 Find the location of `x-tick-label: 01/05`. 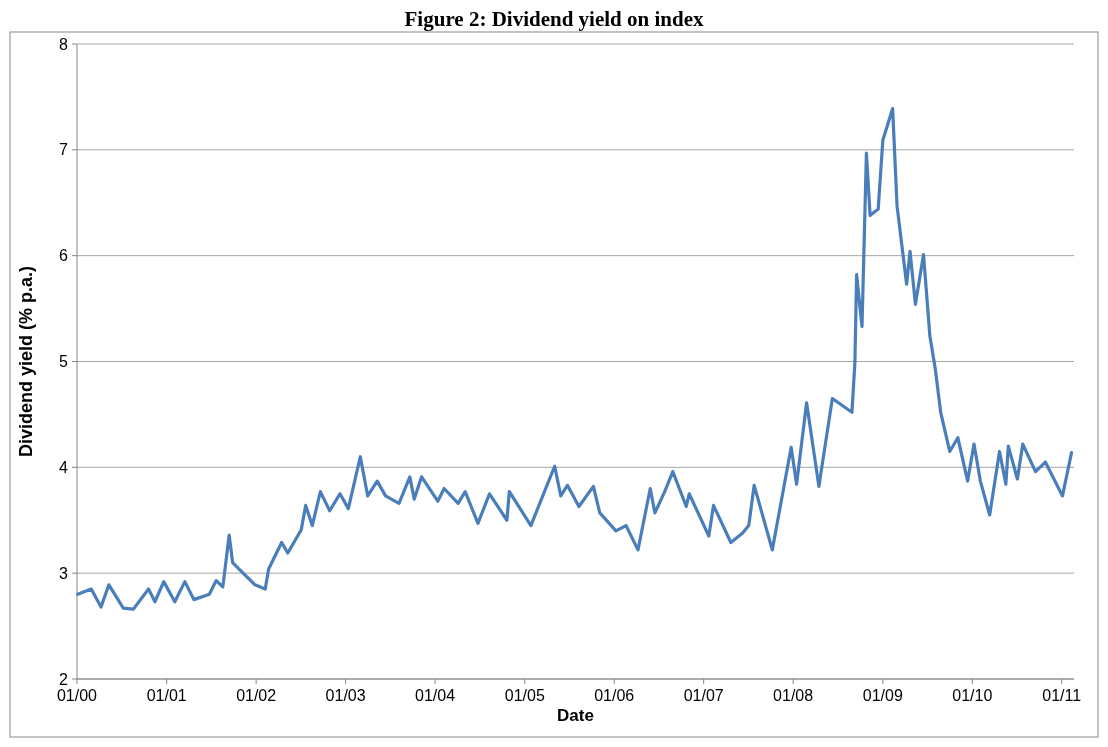

x-tick-label: 01/05 is located at coordinates (524, 695).